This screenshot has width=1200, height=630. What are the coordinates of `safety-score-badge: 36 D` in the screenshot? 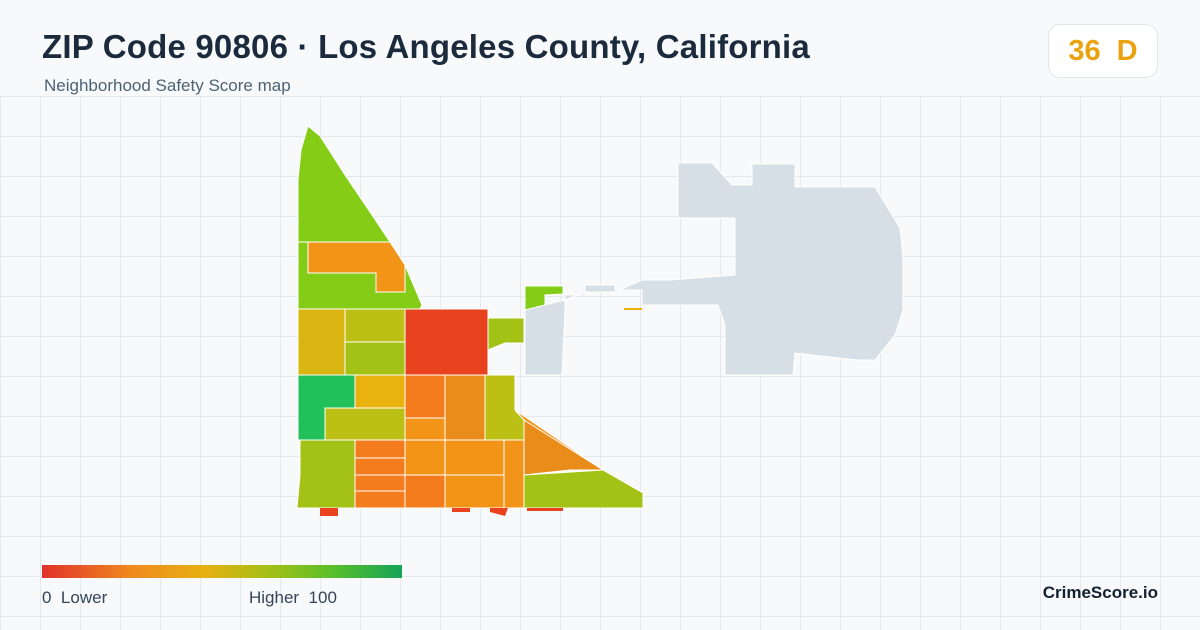 It's located at (1103, 51).